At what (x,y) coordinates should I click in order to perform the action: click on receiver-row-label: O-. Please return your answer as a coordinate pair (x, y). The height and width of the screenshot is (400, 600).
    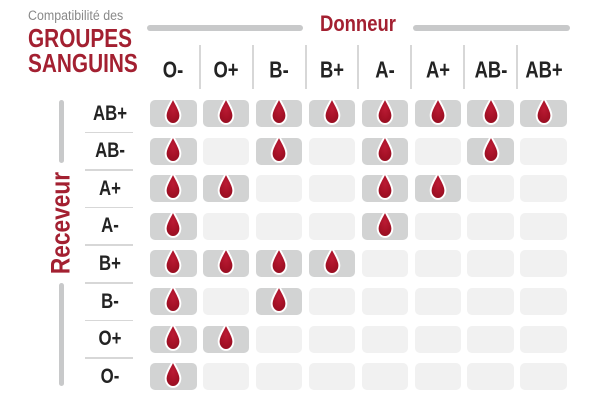
    Looking at the image, I should click on (110, 376).